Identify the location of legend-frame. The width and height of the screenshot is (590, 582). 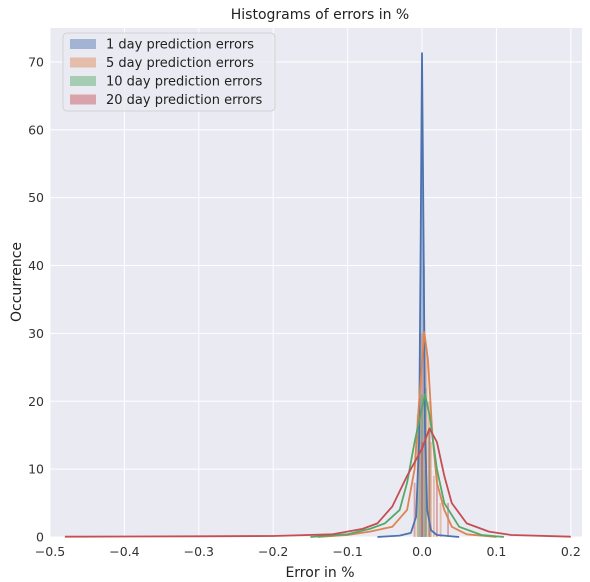
(169, 72).